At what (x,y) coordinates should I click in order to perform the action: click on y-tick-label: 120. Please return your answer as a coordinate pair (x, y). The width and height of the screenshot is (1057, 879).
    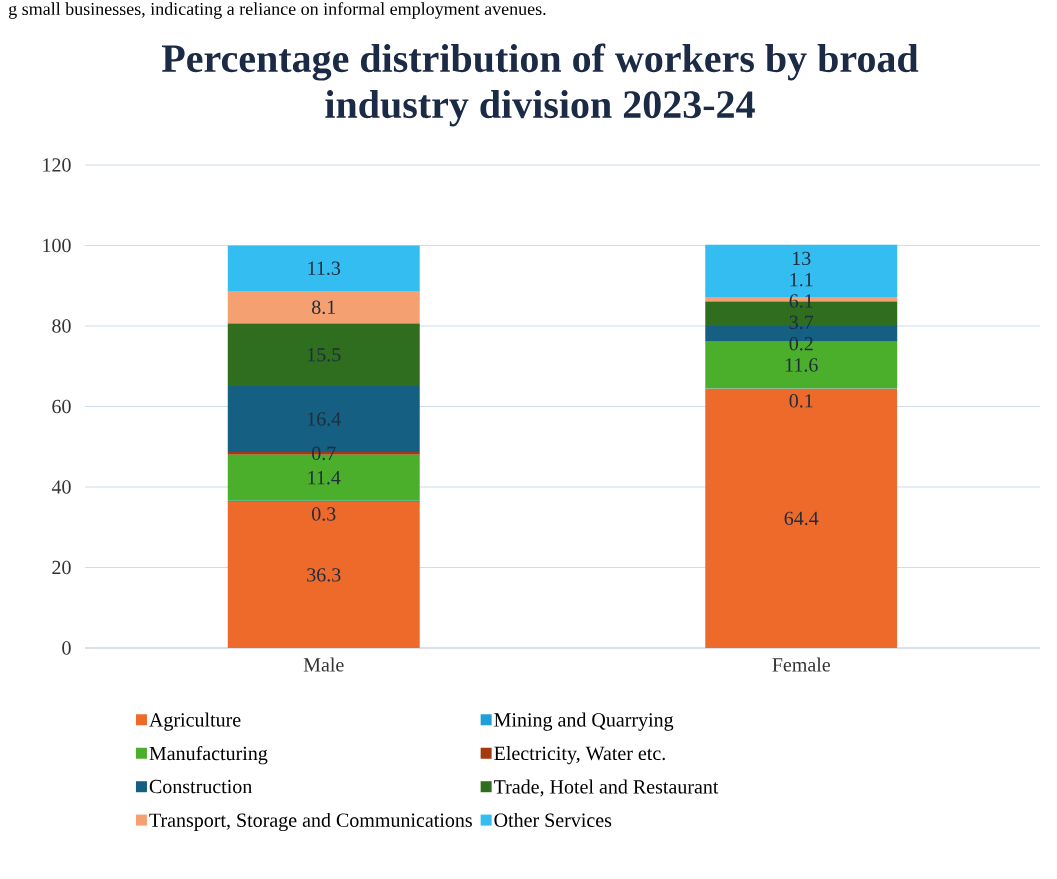
    Looking at the image, I should click on (57, 165).